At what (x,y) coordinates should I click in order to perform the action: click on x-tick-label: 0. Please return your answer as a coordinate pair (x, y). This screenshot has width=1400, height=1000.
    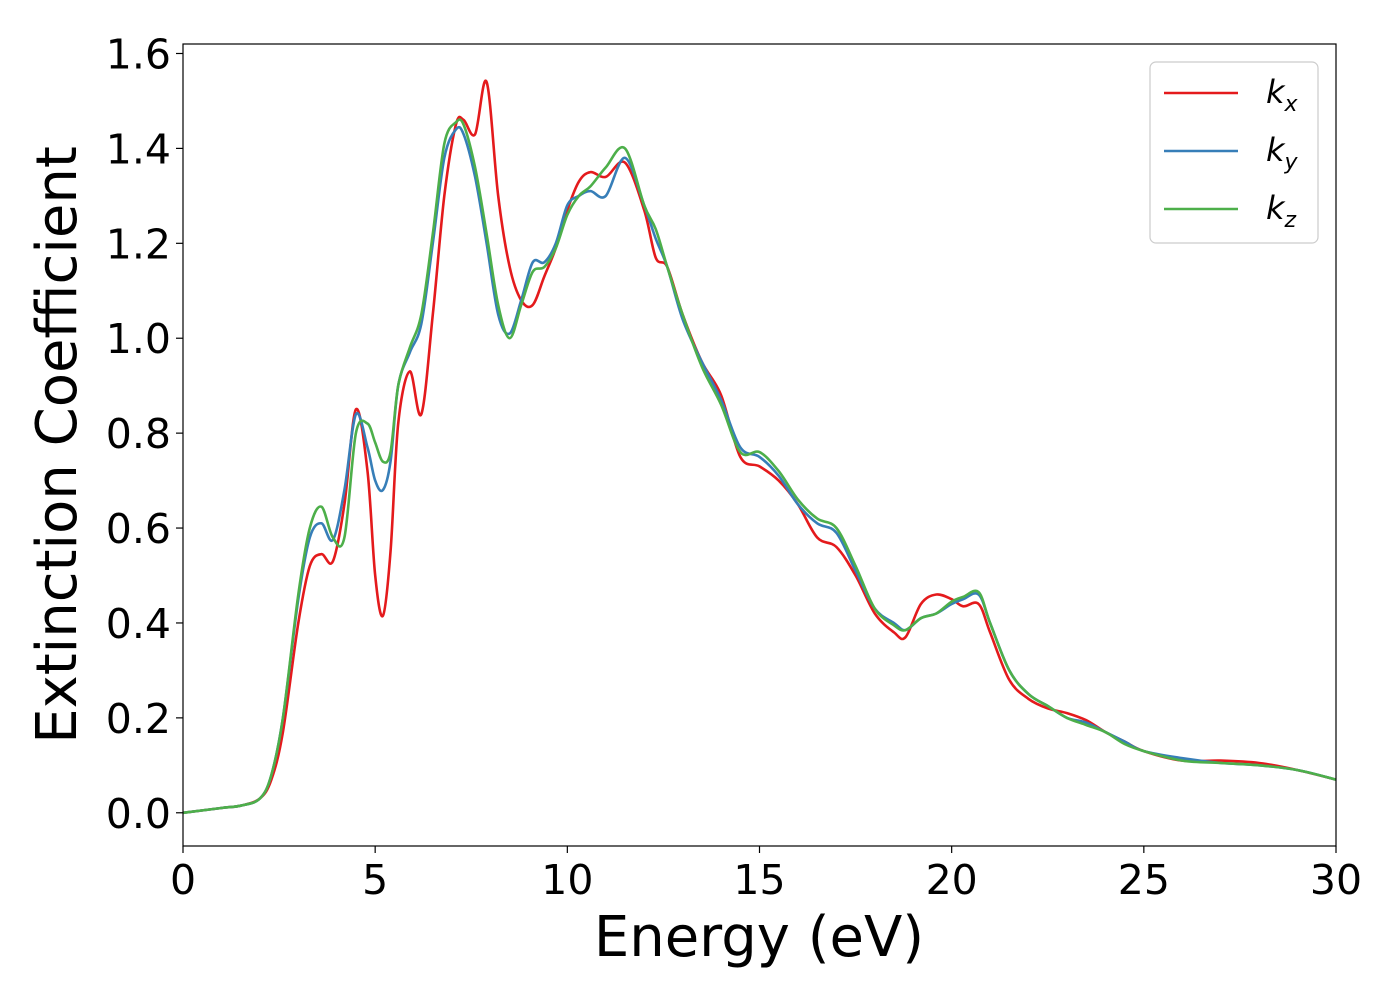
    Looking at the image, I should click on (183, 880).